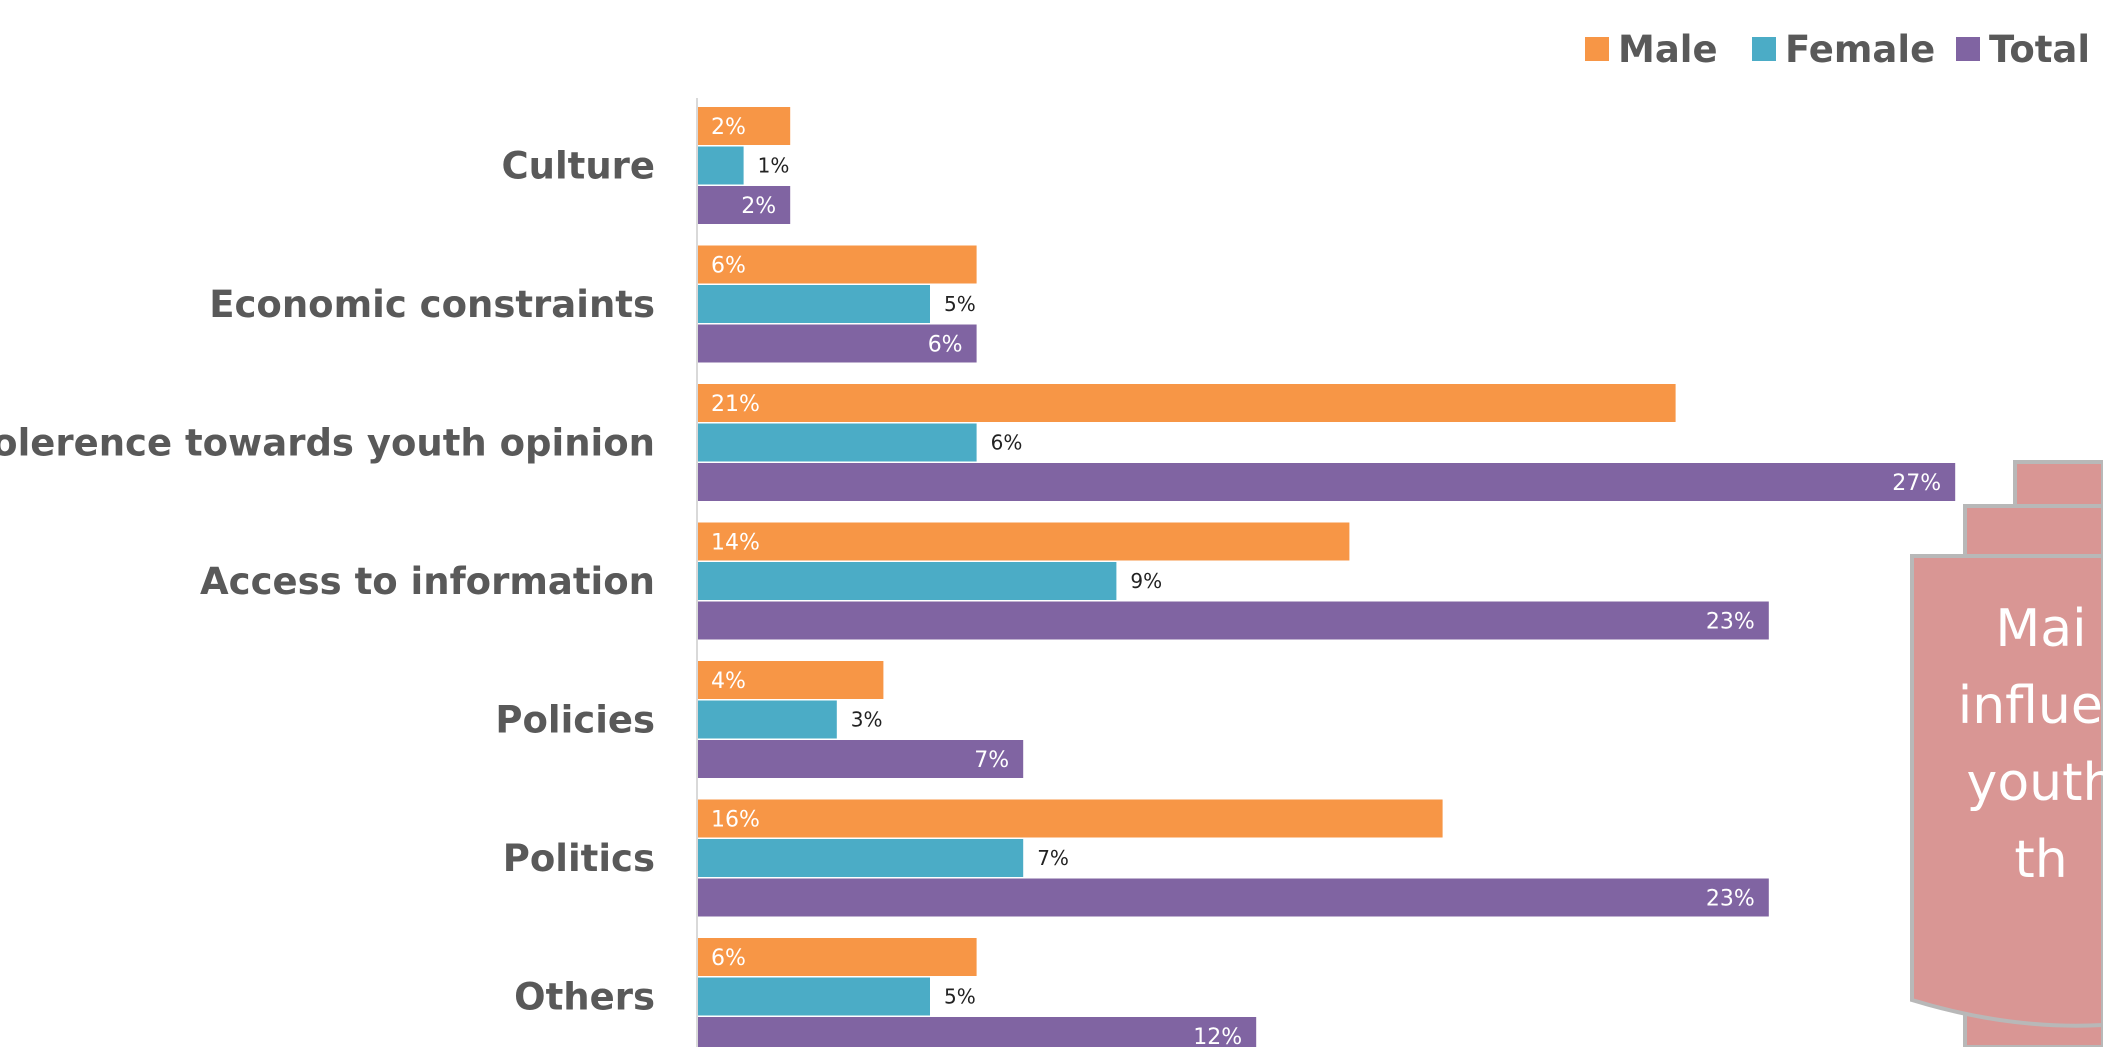  Describe the element at coordinates (2040, 629) in the screenshot. I see `callout-line-1: Mai` at that location.